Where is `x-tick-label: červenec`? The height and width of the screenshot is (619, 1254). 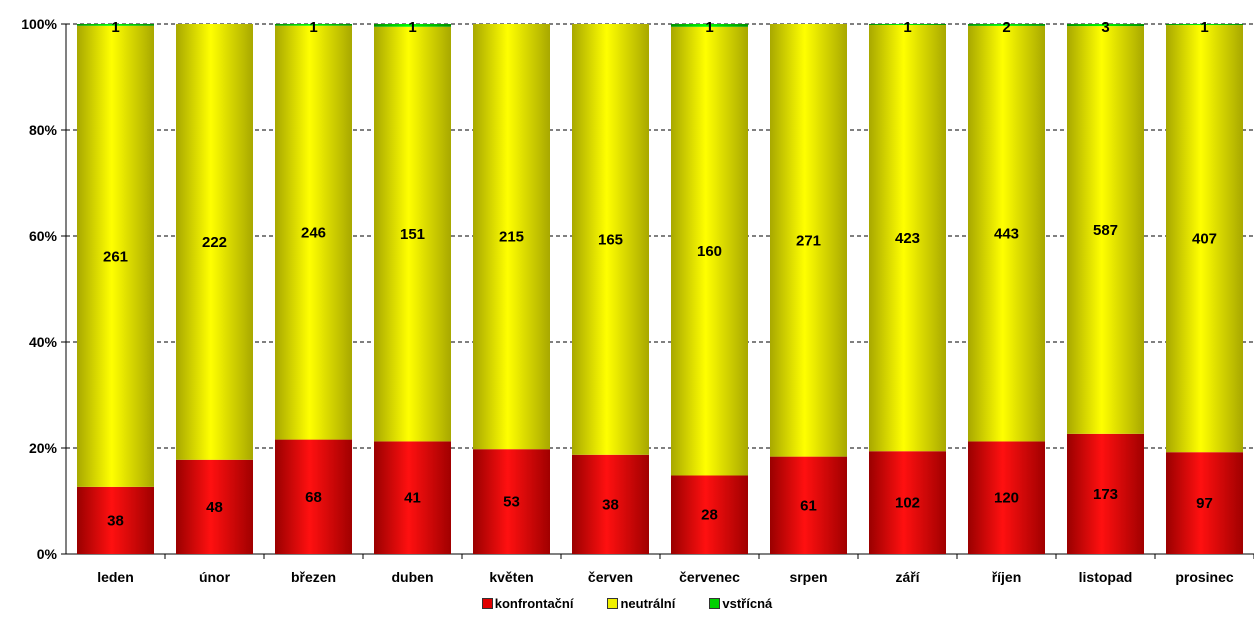 x-tick-label: červenec is located at coordinates (709, 577).